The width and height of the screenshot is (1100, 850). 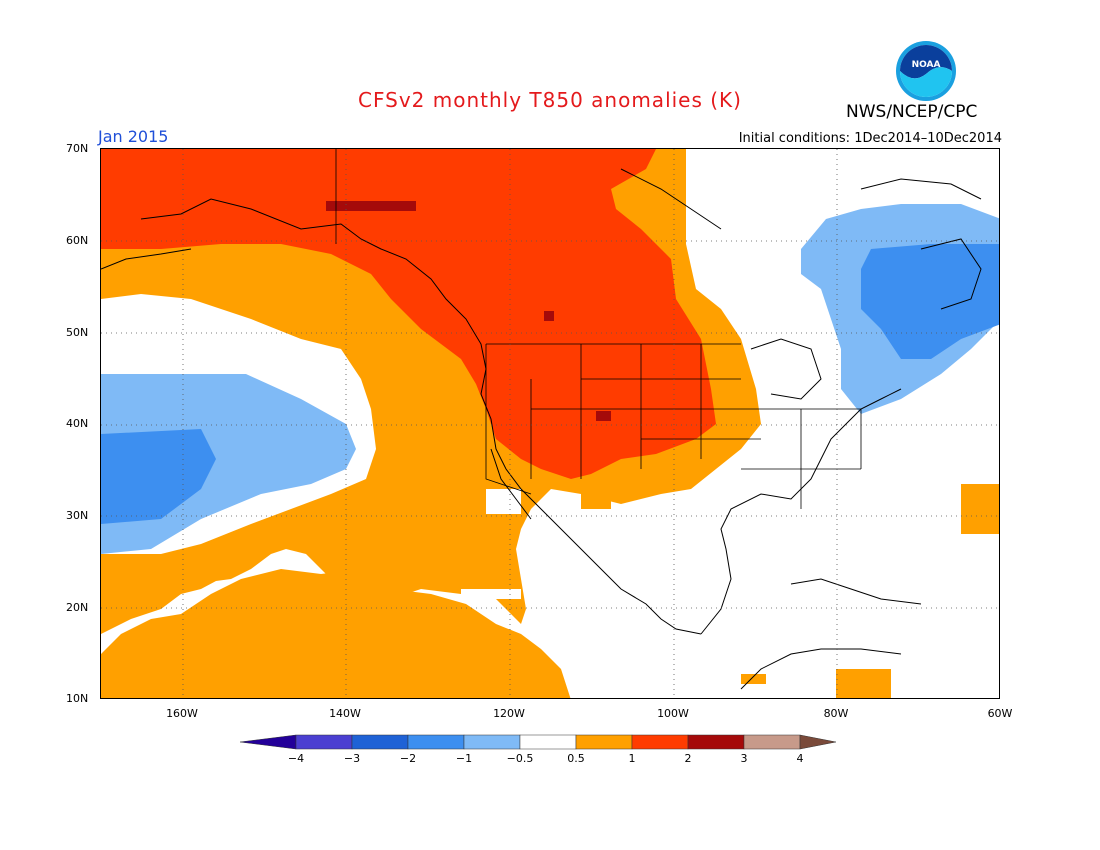 What do you see at coordinates (77, 607) in the screenshot?
I see `lat-label: 20N` at bounding box center [77, 607].